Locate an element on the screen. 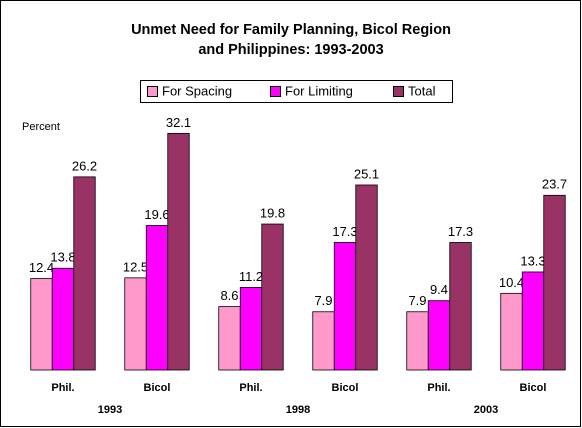 This screenshot has height=428, width=582. x-group-label: 1993 is located at coordinates (110, 410).